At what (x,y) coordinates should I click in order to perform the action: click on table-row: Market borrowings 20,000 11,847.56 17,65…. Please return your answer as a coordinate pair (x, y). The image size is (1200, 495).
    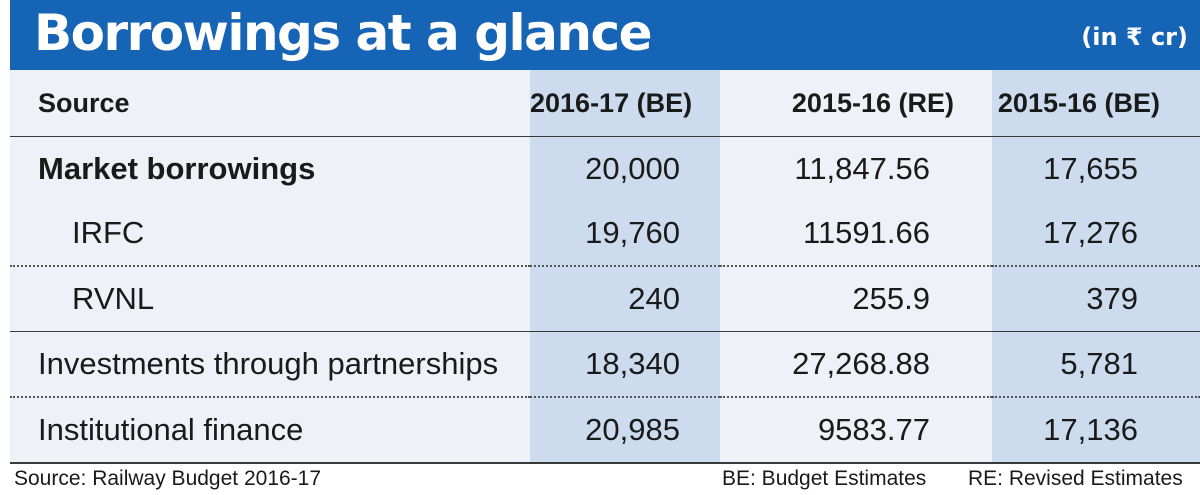
    Looking at the image, I should click on (605, 169).